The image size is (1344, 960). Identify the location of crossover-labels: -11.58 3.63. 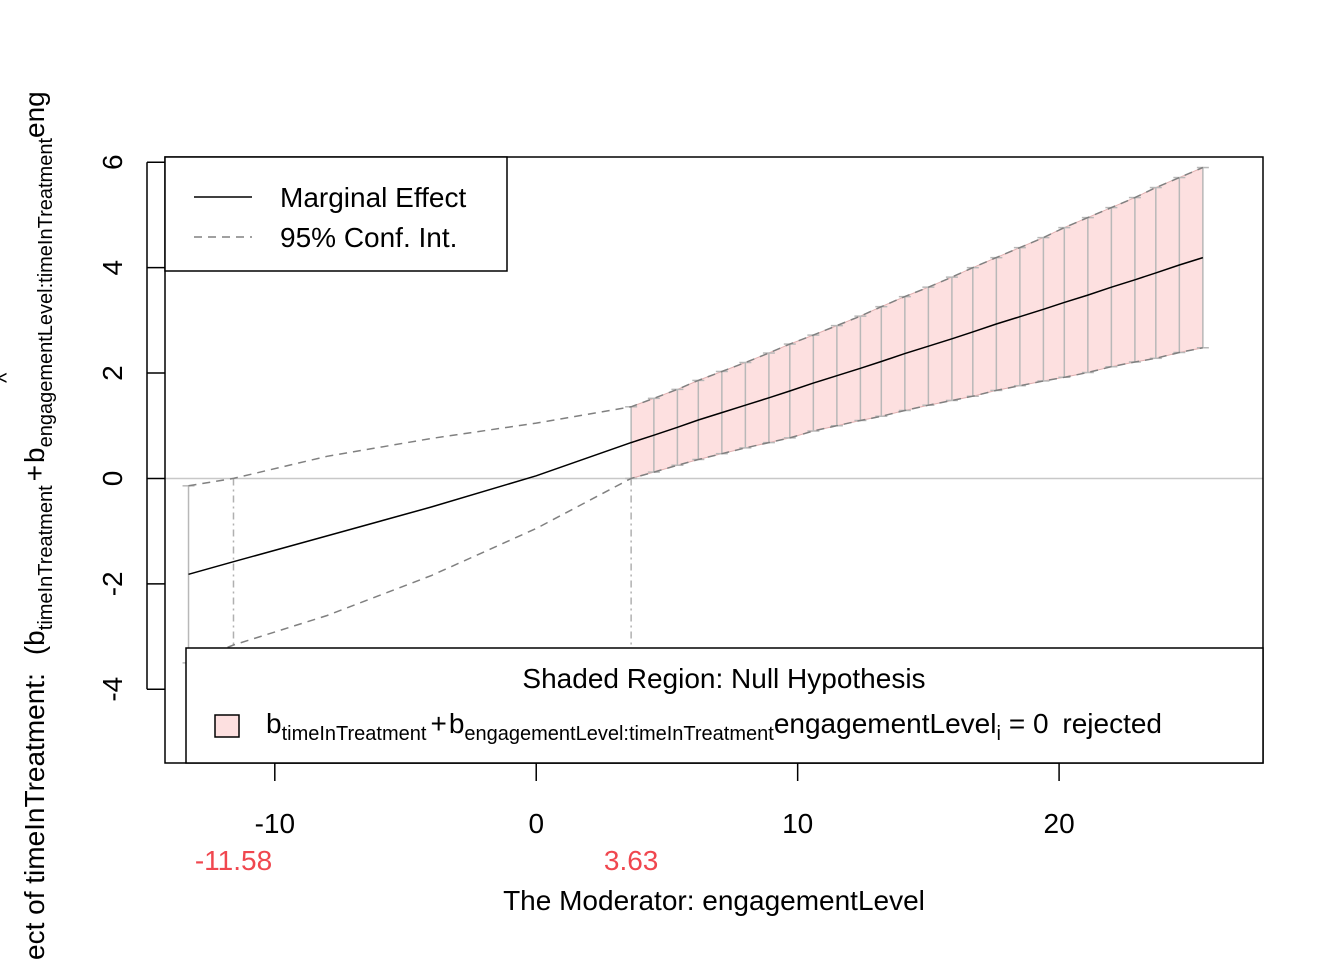
(427, 860).